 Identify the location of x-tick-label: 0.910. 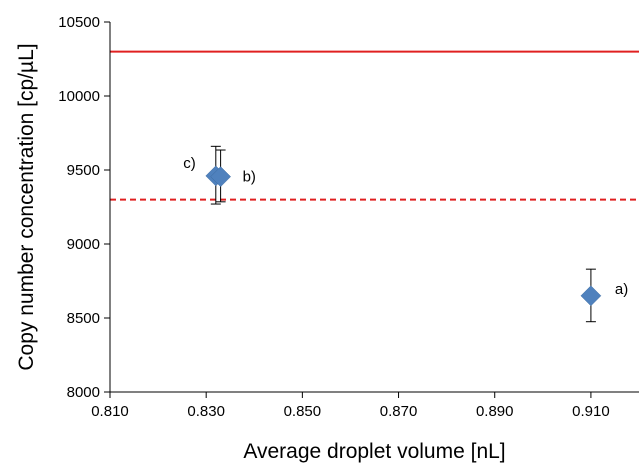
(591, 411).